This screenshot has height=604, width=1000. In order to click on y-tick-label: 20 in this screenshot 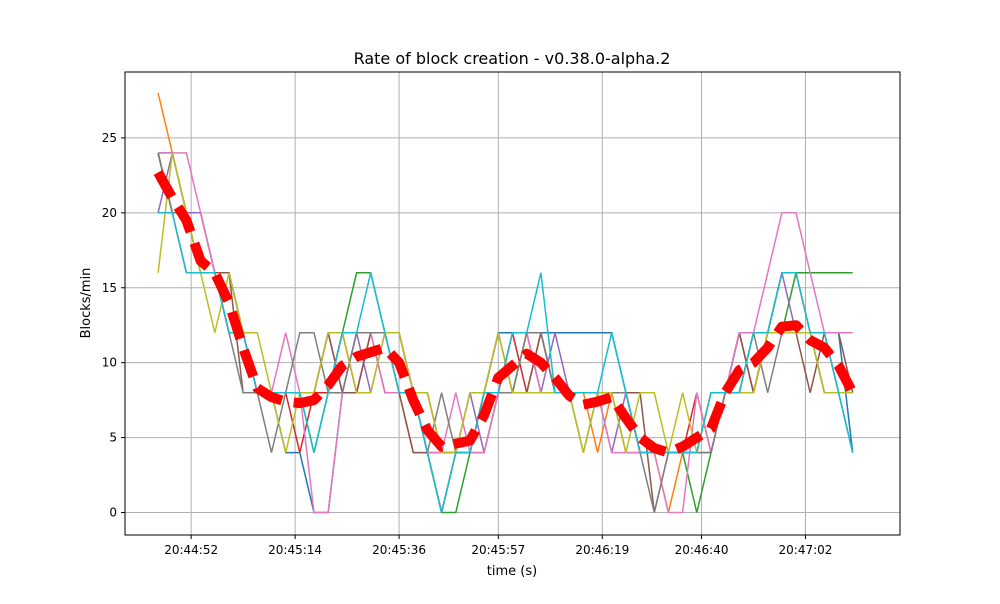, I will do `click(109, 213)`.